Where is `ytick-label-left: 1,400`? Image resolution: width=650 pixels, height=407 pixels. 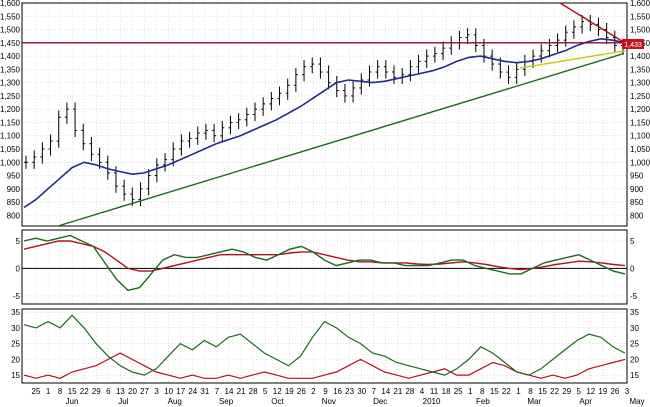 ytick-label-left: 1,400 is located at coordinates (10, 56).